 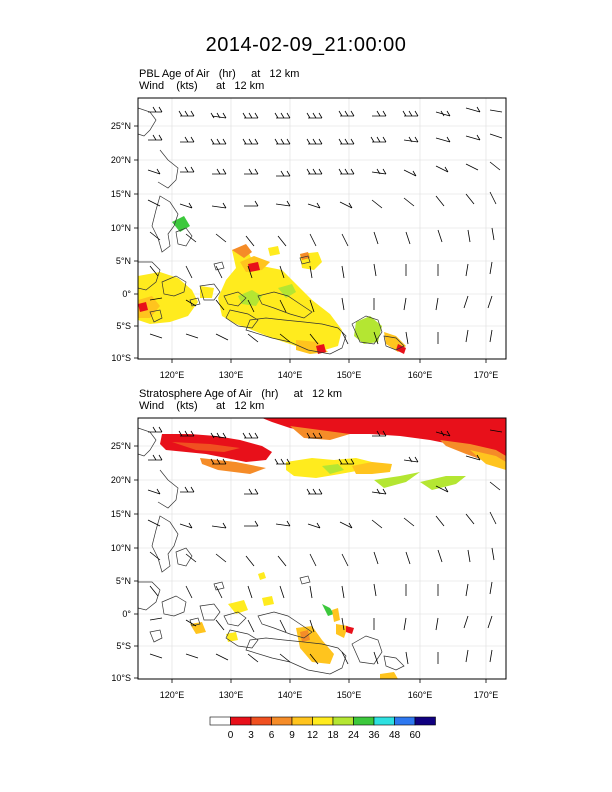 What do you see at coordinates (123, 261) in the screenshot?
I see `top-lat-label: 5°N` at bounding box center [123, 261].